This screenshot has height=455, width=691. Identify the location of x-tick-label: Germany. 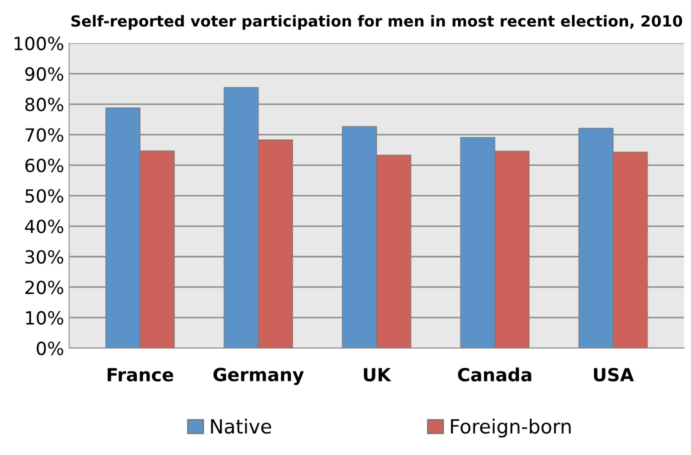
(258, 376).